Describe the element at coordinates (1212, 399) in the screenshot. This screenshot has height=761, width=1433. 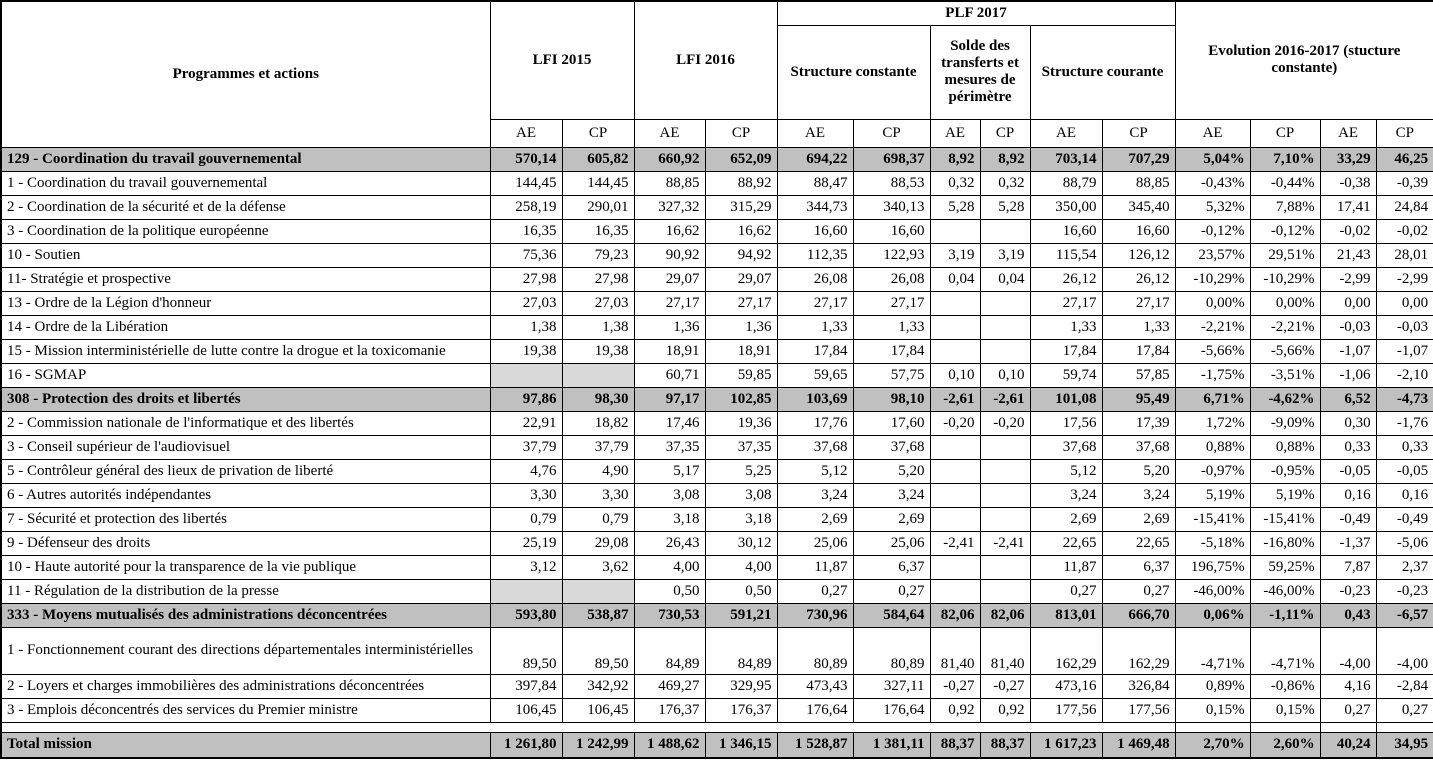
I see `cell-value: 6,71%` at that location.